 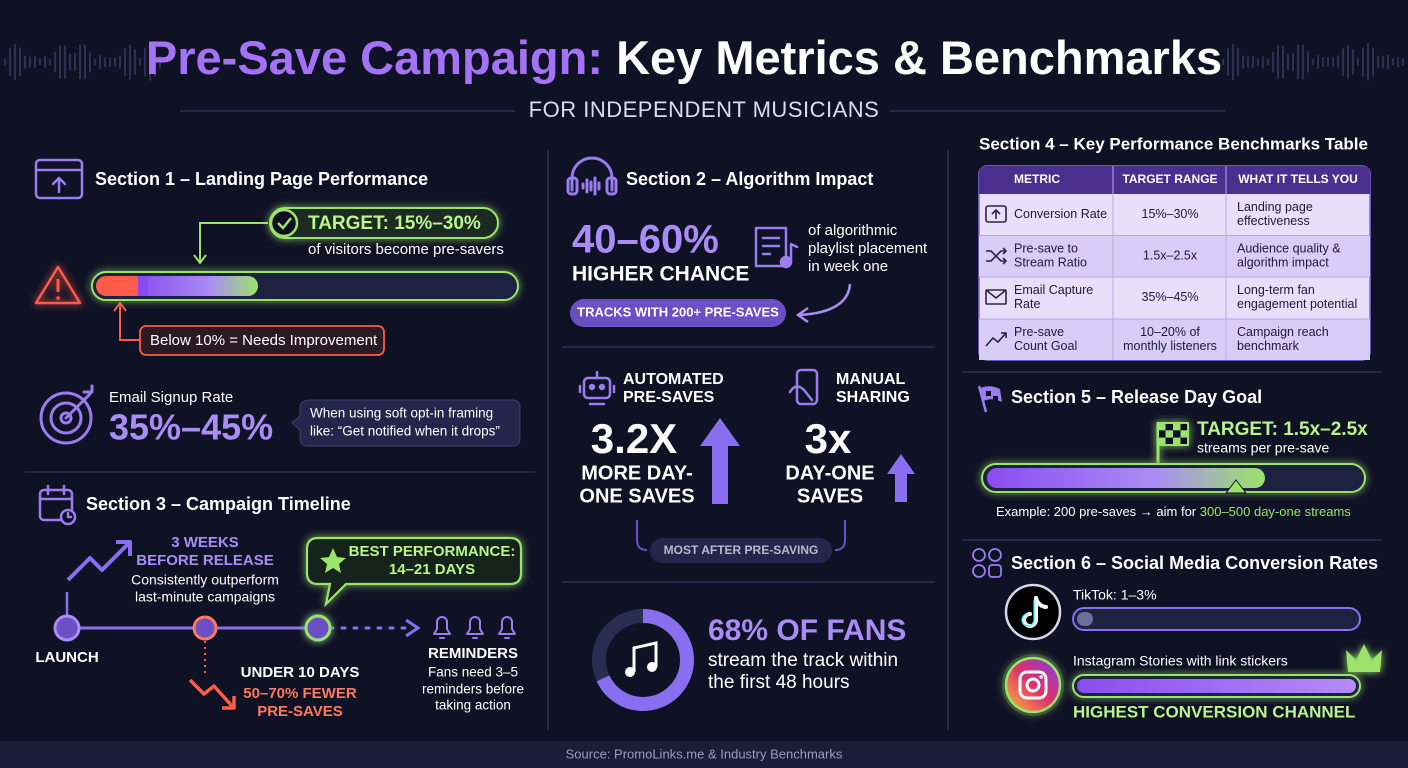 I want to click on manual-label: MANUAL, so click(x=871, y=379).